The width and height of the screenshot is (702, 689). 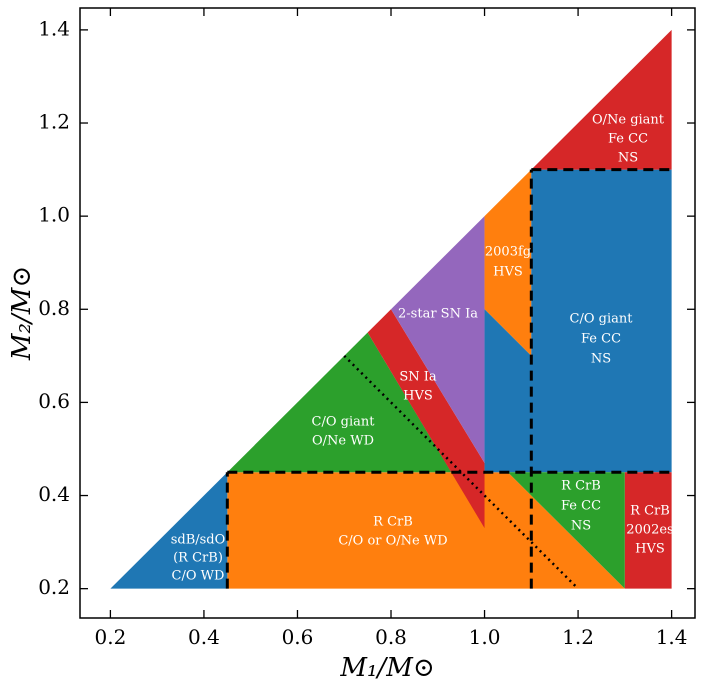 What do you see at coordinates (628, 120) in the screenshot?
I see `region-label: O/Ne giant` at bounding box center [628, 120].